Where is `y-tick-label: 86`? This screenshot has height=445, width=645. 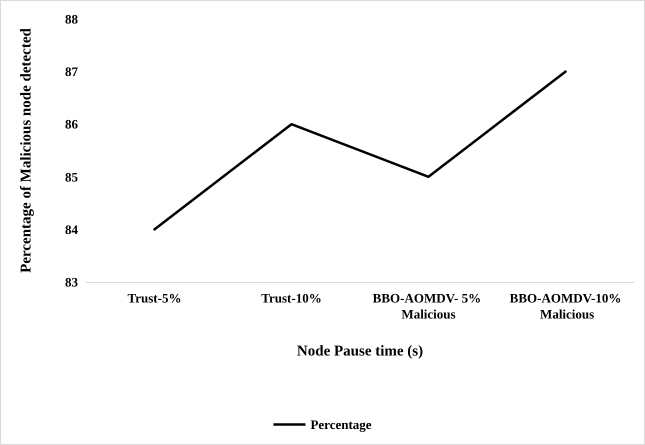 y-tick-label: 86 is located at coordinates (71, 124).